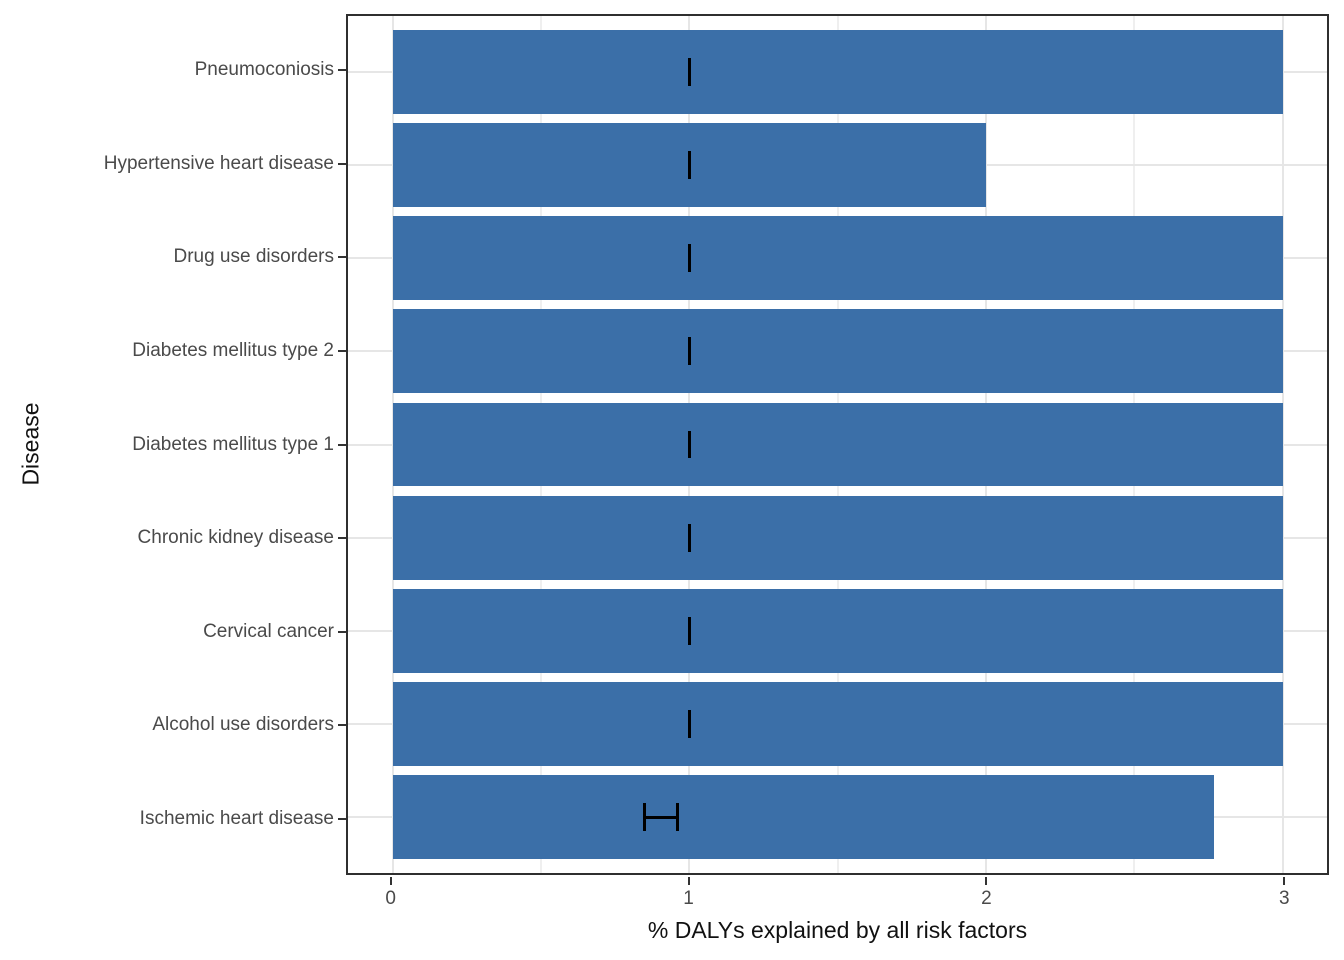  What do you see at coordinates (233, 444) in the screenshot?
I see `y-tick-label: Diabetes mellitus type 1` at bounding box center [233, 444].